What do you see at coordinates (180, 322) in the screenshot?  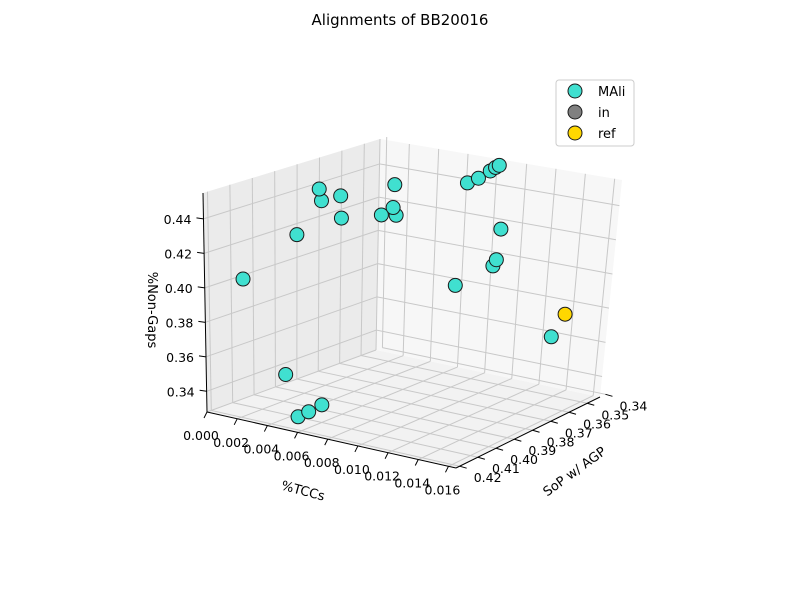 I see `z-tick-label: 0.38` at bounding box center [180, 322].